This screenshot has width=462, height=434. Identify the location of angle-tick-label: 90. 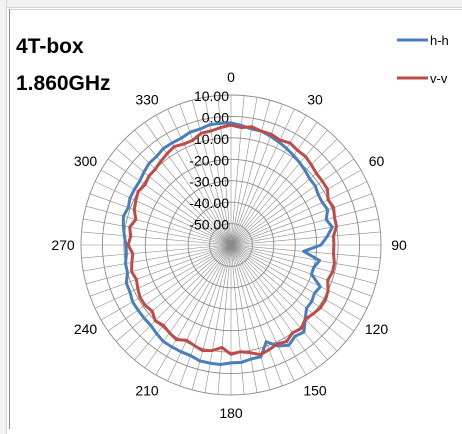
(399, 245).